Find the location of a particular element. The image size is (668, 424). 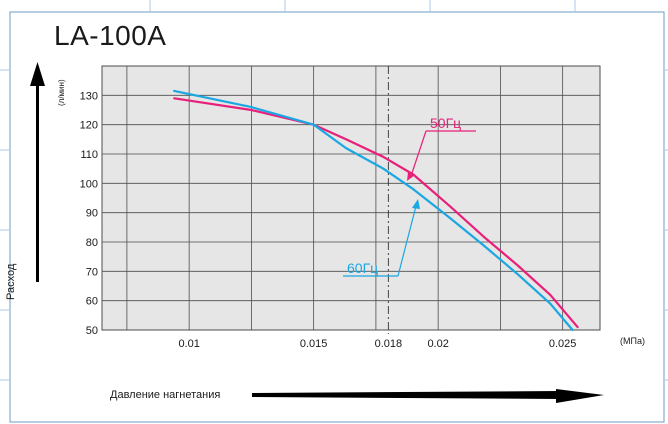

legend-callouts is located at coordinates (409, 203).